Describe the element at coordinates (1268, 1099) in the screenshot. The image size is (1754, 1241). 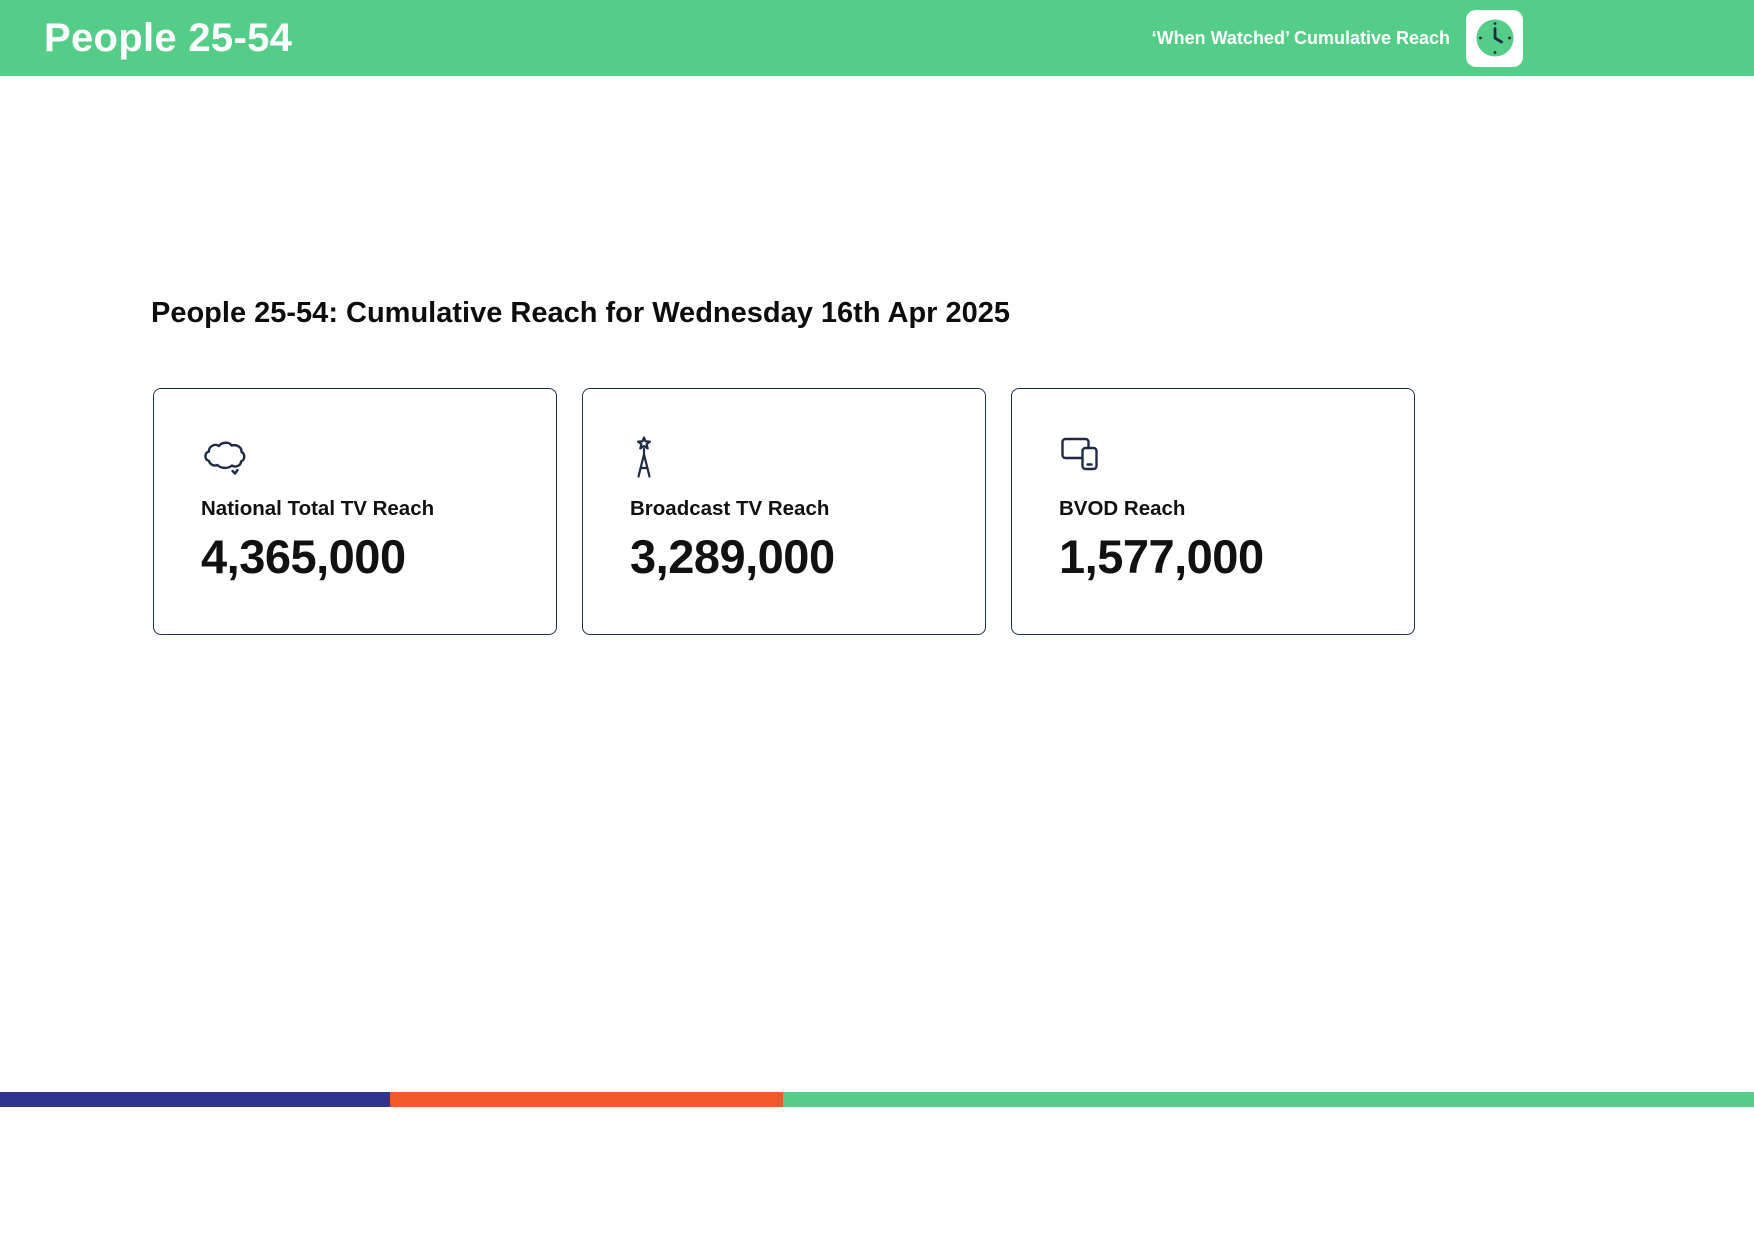
I see `footer-segment-green` at that location.